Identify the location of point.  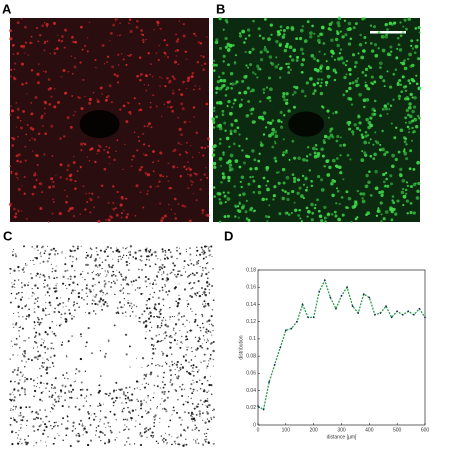
(263, 409).